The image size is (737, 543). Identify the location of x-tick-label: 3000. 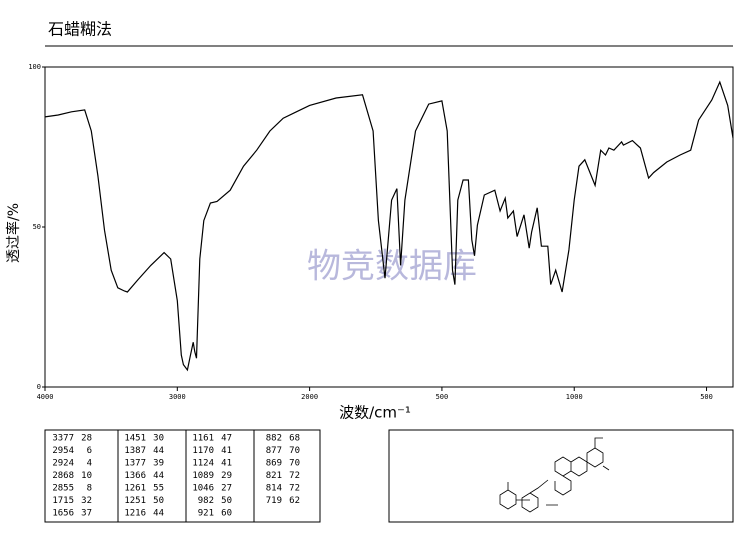
(177, 397).